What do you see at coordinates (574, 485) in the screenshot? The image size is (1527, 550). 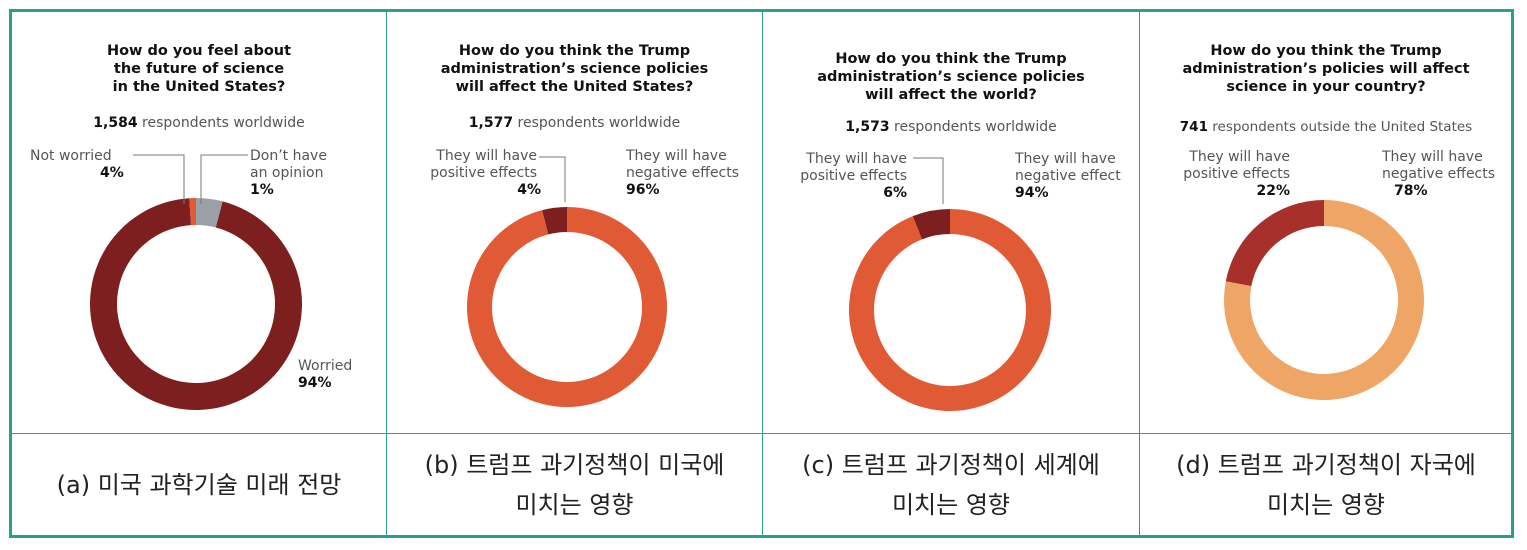 I see `caption-b: (b) 트럼프 과기정책이 미국에 미치는 영향` at bounding box center [574, 485].